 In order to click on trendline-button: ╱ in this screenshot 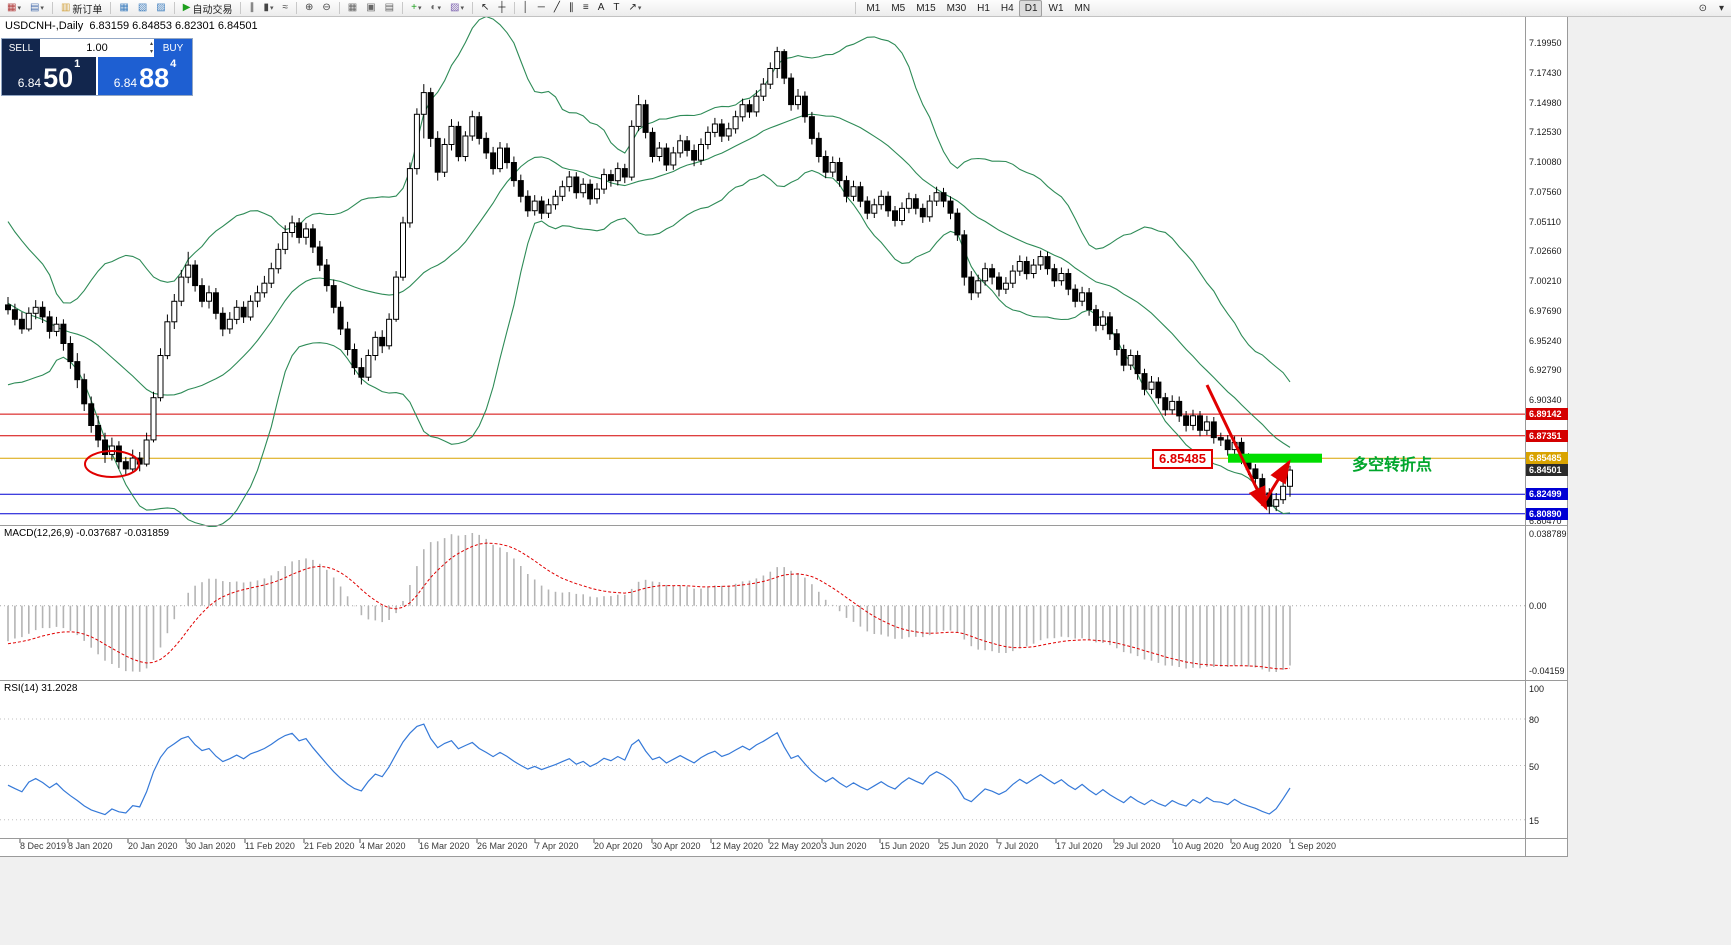, I will do `click(557, 8)`.